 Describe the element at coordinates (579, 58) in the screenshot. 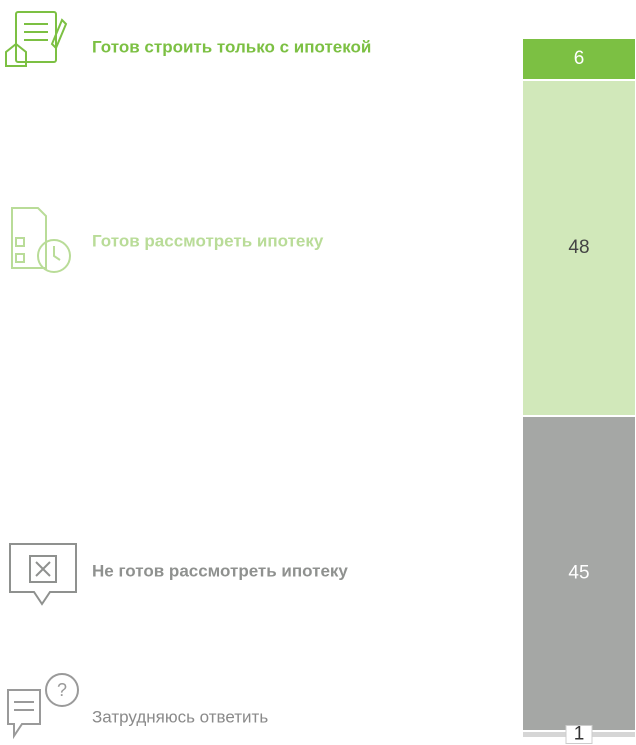

I see `value-label: 6` at that location.